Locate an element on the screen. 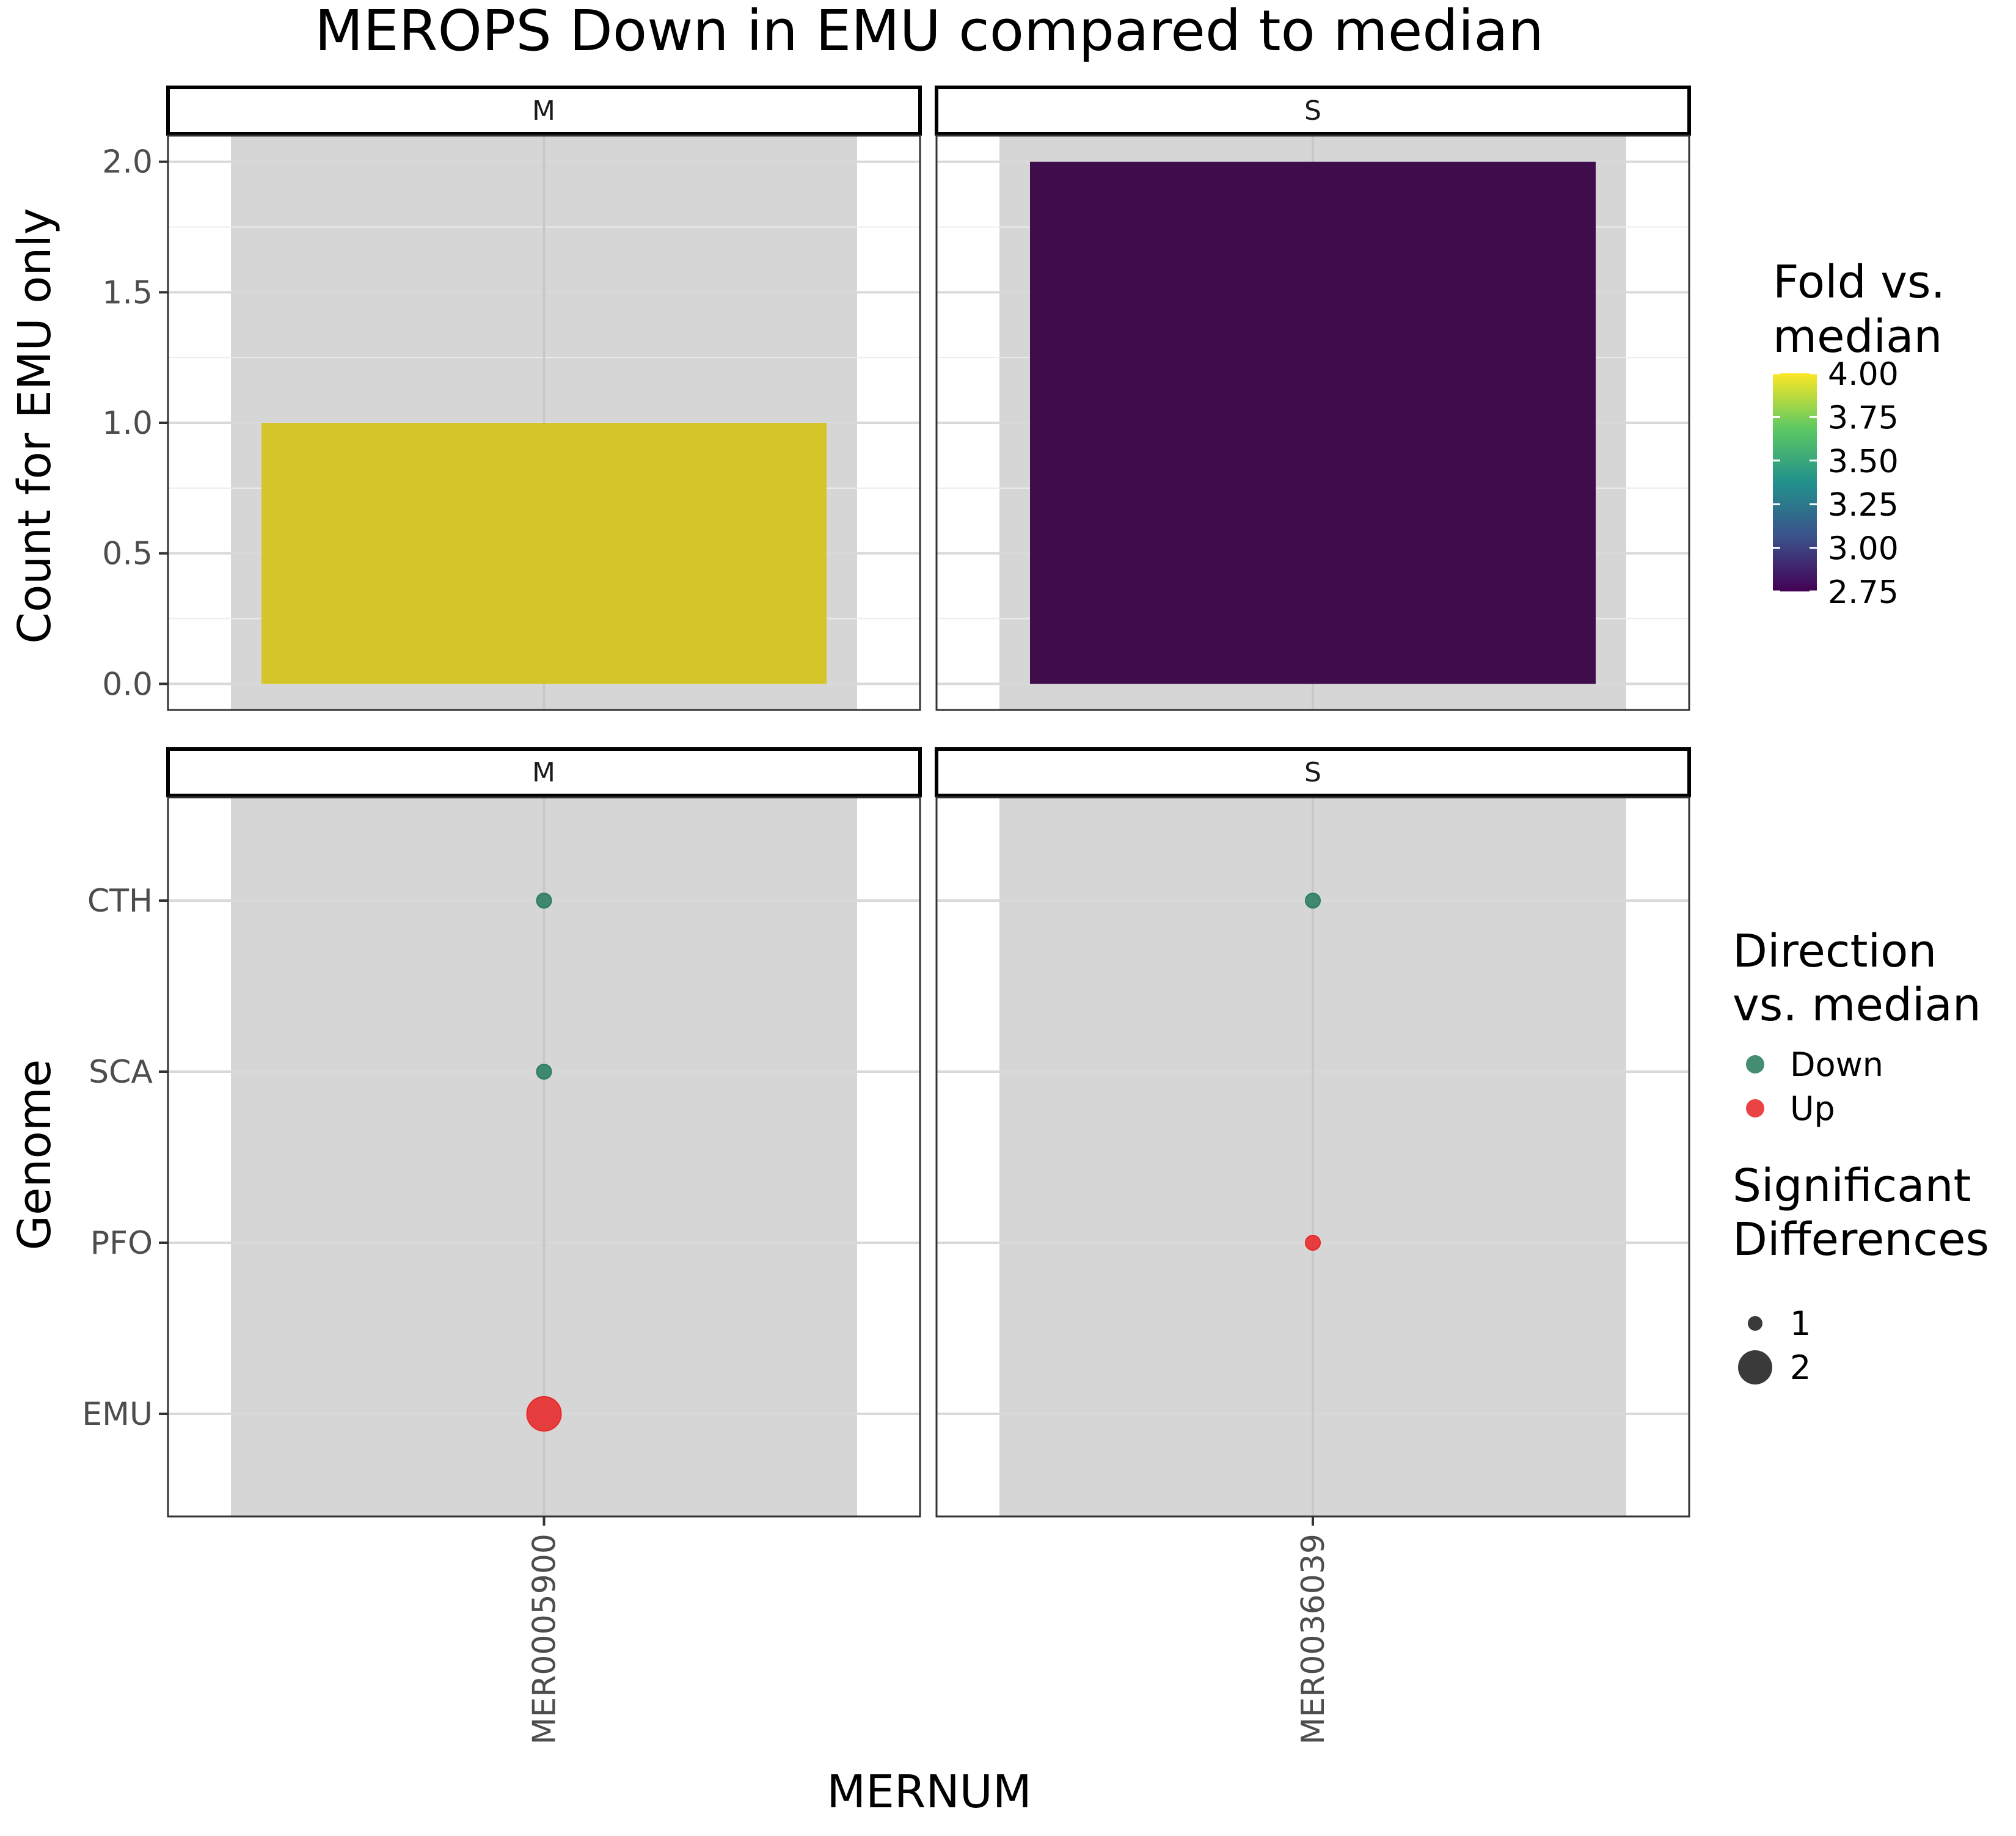 Image resolution: width=2016 pixels, height=1836 pixels. top-y-axis: 0.0 0.5 1.0 1.5 2.0 is located at coordinates (135, 424).